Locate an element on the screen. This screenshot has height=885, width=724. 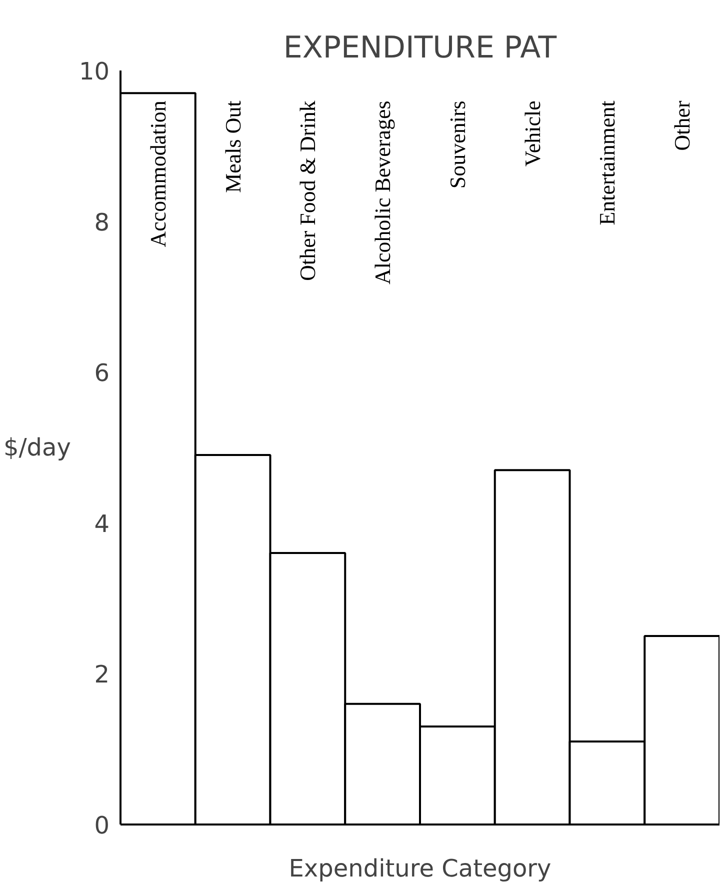
x-tick-label: Accommodation is located at coordinates (157, 174).